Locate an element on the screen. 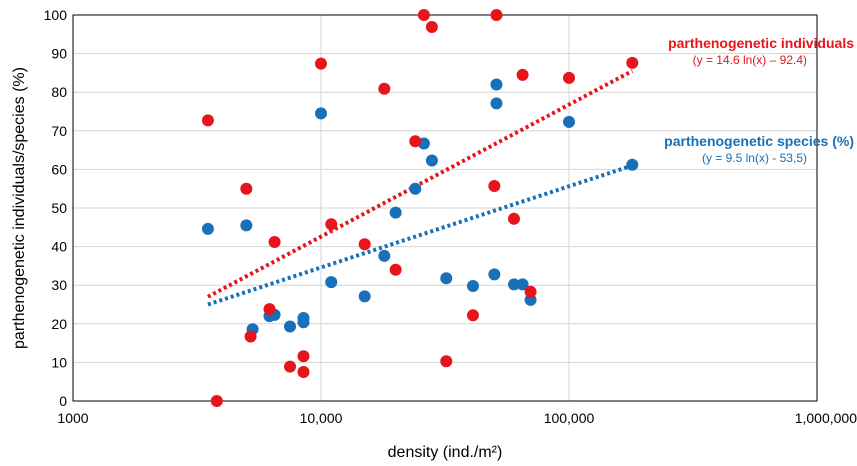 This screenshot has width=857, height=466. y-tick-label: 40 is located at coordinates (59, 247).